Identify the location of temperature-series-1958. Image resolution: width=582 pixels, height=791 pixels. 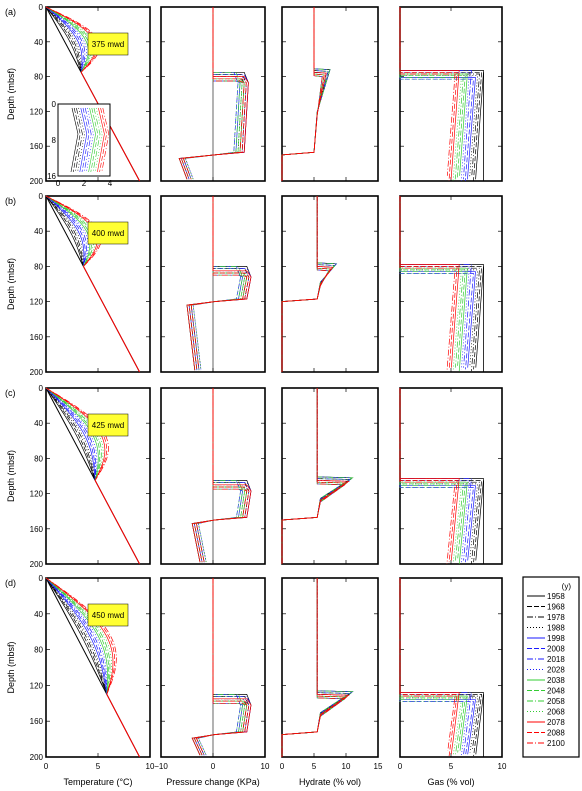
(70, 434).